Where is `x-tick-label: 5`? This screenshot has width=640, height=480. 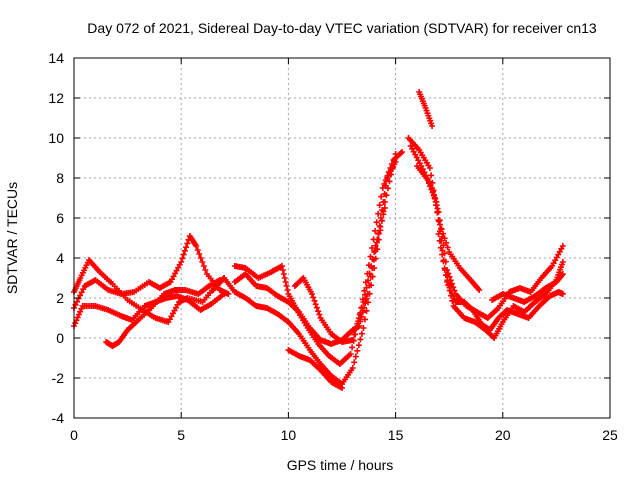 x-tick-label: 5 is located at coordinates (181, 435).